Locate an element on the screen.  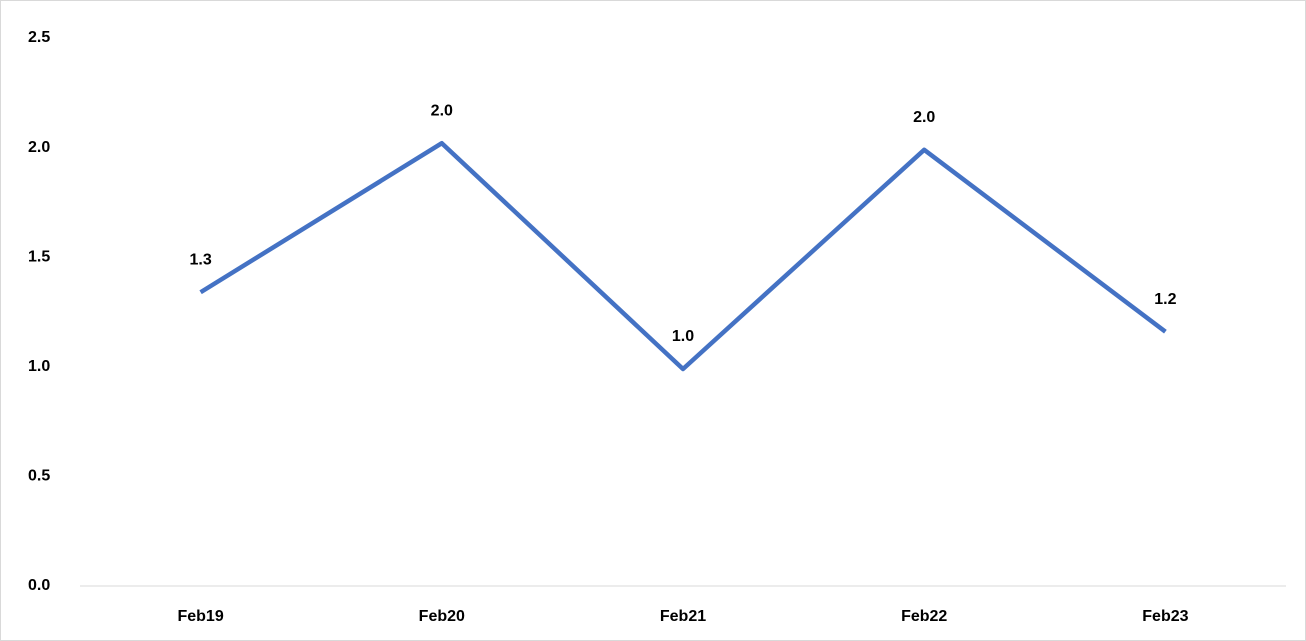
x-tick-label: Feb19 is located at coordinates (200, 616).